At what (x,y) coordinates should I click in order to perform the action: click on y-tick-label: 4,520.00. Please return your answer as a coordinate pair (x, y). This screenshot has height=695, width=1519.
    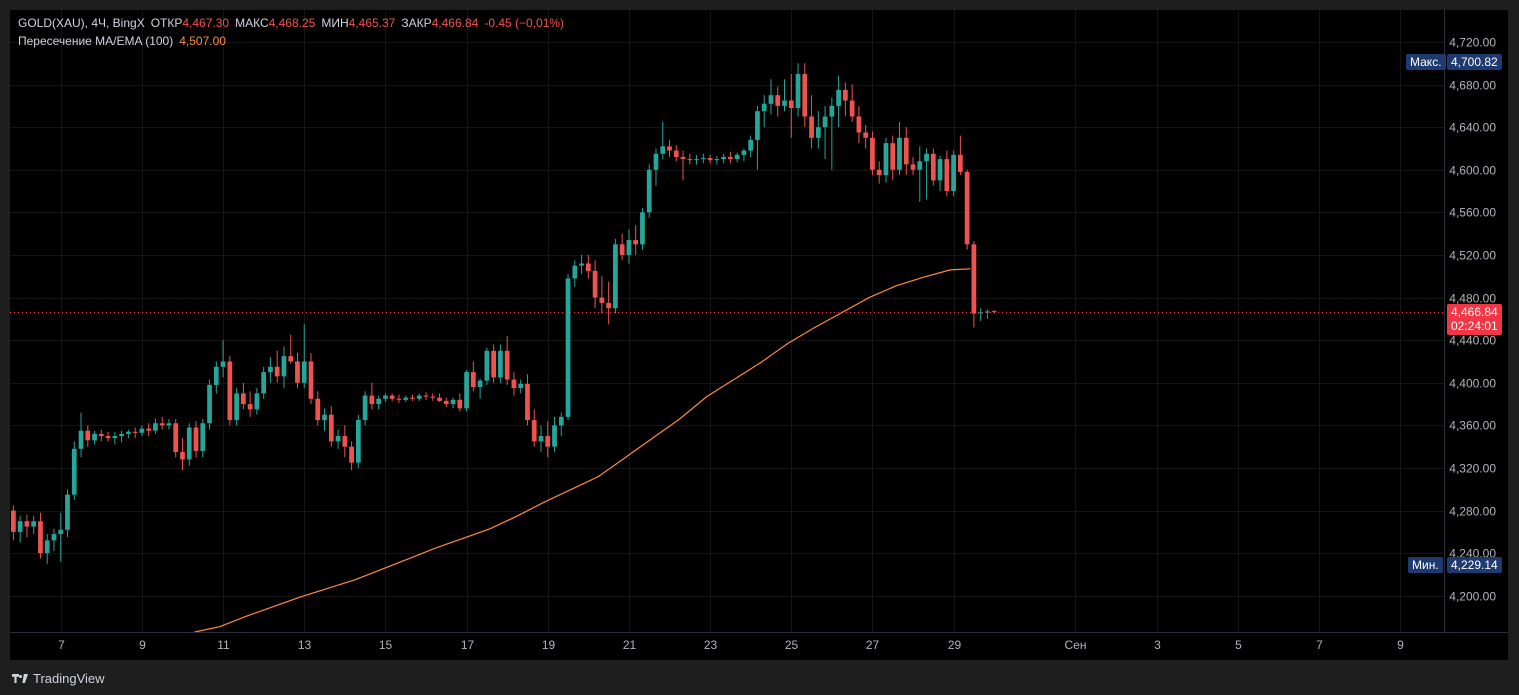
    Looking at the image, I should click on (1472, 256).